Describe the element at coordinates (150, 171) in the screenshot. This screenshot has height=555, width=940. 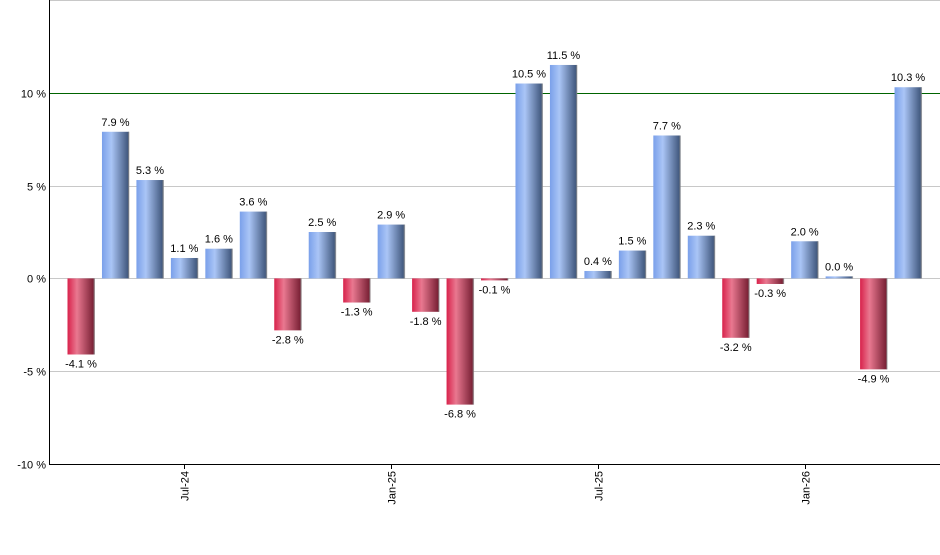
I see `data-label: 5.3 %` at that location.